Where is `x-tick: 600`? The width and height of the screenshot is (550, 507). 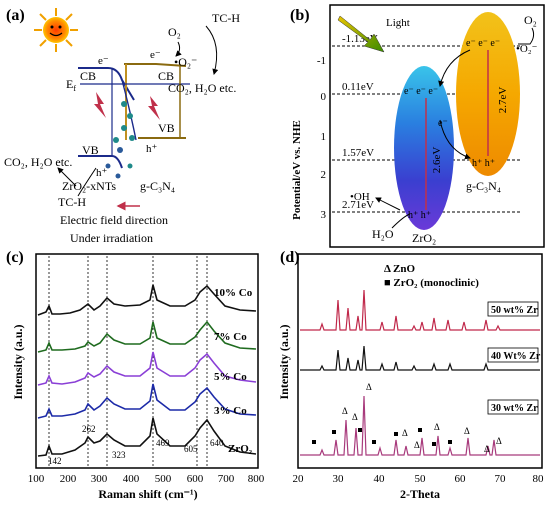 x-tick: 600 is located at coordinates (195, 479).